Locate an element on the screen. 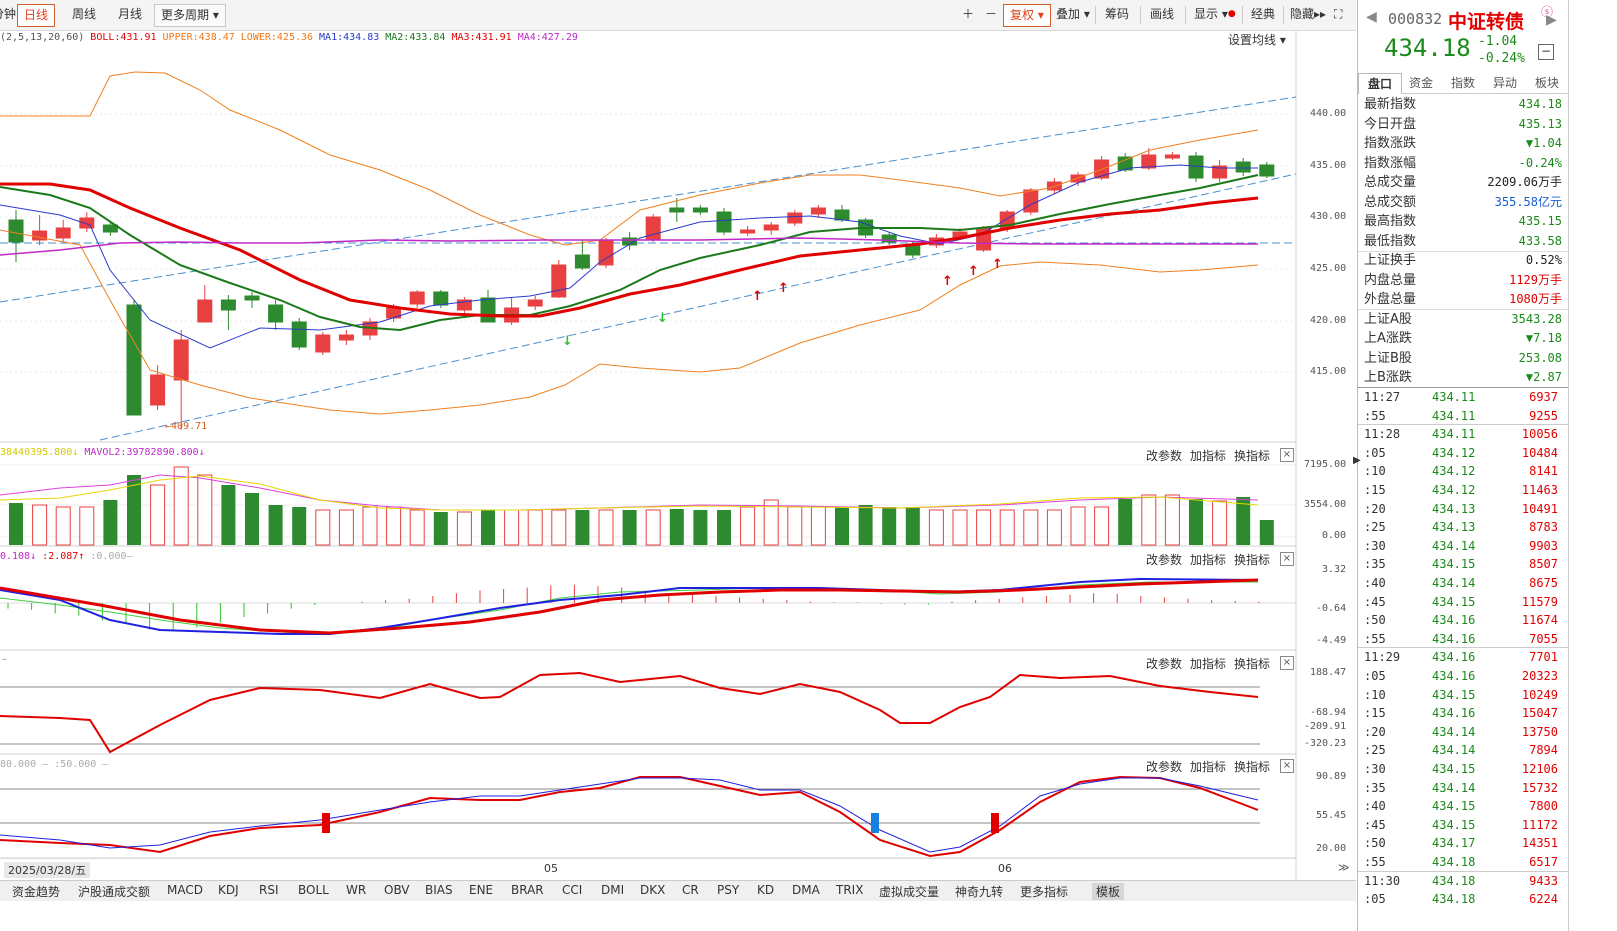  quote-row: 指数涨跌 ▼1.04 is located at coordinates (1463, 143).